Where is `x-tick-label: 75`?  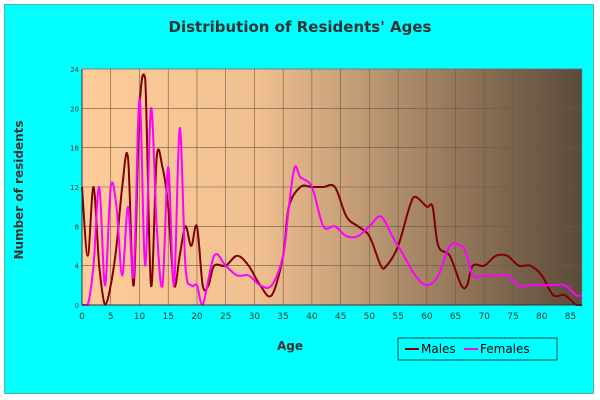
x-tick-label: 75 is located at coordinates (512, 317).